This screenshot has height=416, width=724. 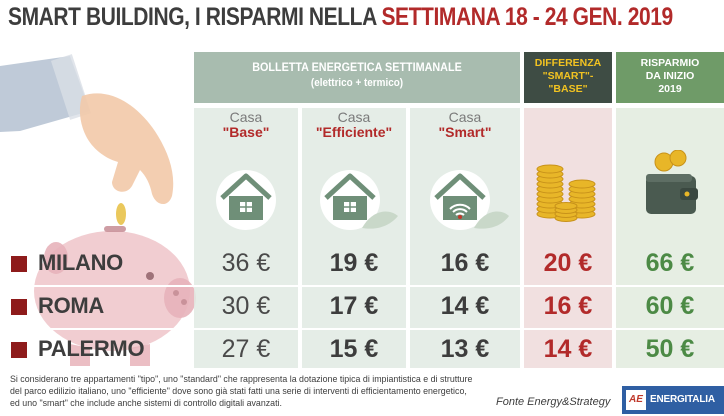 What do you see at coordinates (568, 238) in the screenshot?
I see `column-difference-background` at bounding box center [568, 238].